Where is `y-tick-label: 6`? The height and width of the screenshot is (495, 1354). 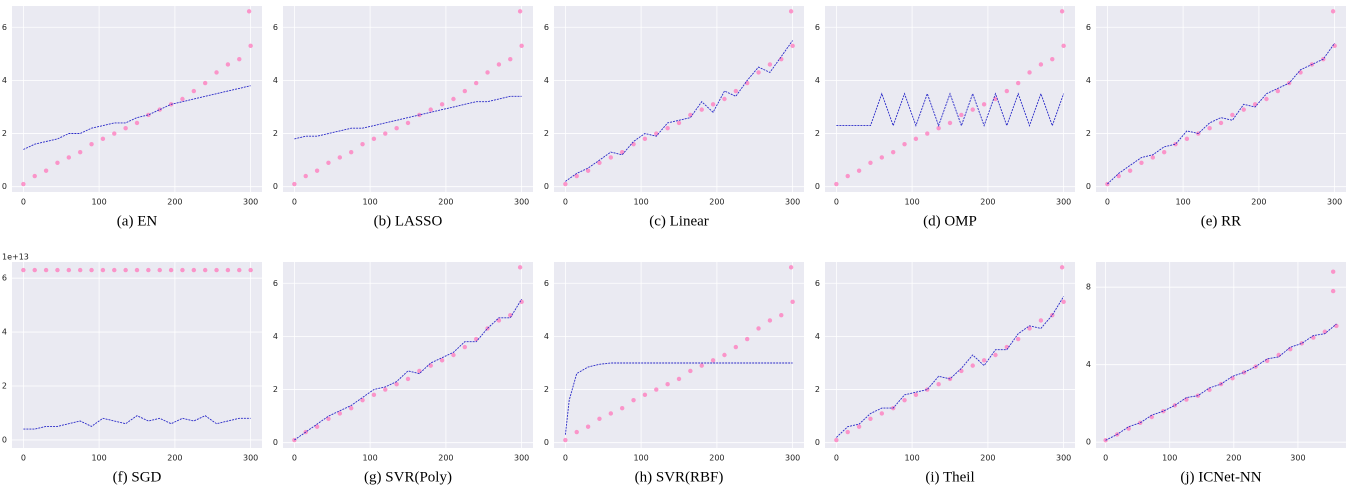
y-tick-label: 6 is located at coordinates (4, 278).